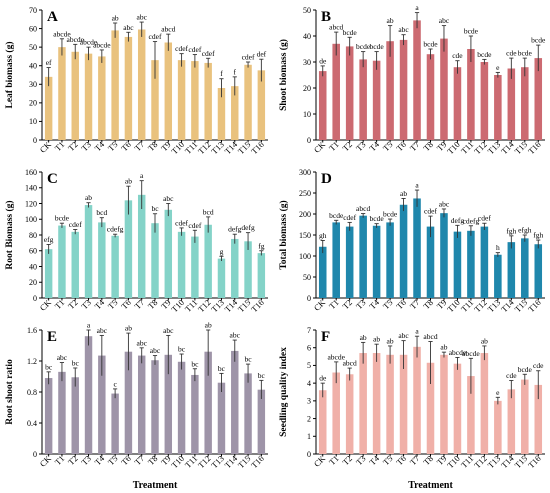  Describe the element at coordinates (10, 392) in the screenshot. I see `y-axis-label: Root shoot ratio` at that location.